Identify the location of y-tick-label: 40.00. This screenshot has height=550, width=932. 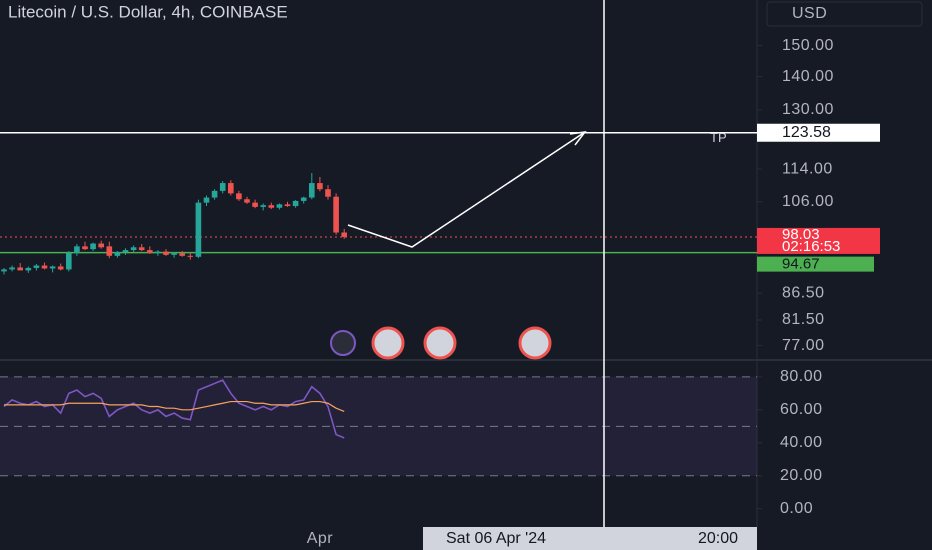
(801, 442).